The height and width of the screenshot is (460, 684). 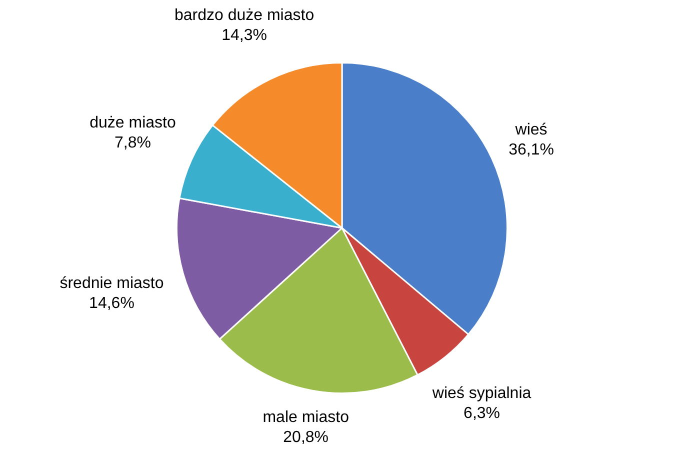 What do you see at coordinates (112, 283) in the screenshot?
I see `slice-label: średnie miasto` at bounding box center [112, 283].